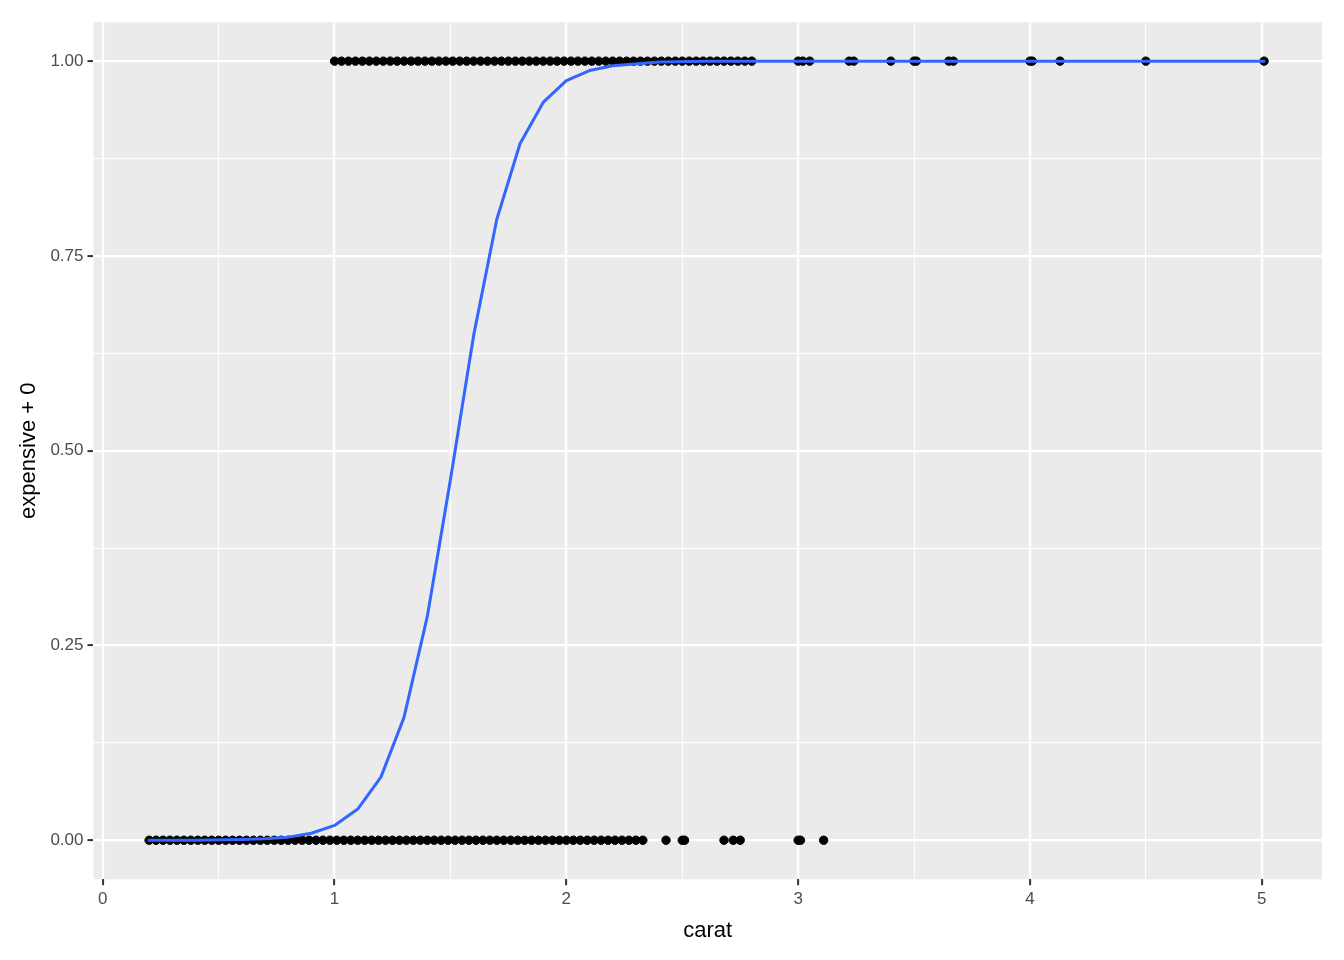 This screenshot has height=960, width=1344. Describe the element at coordinates (334, 899) in the screenshot. I see `x-tick-label: 1` at that location.